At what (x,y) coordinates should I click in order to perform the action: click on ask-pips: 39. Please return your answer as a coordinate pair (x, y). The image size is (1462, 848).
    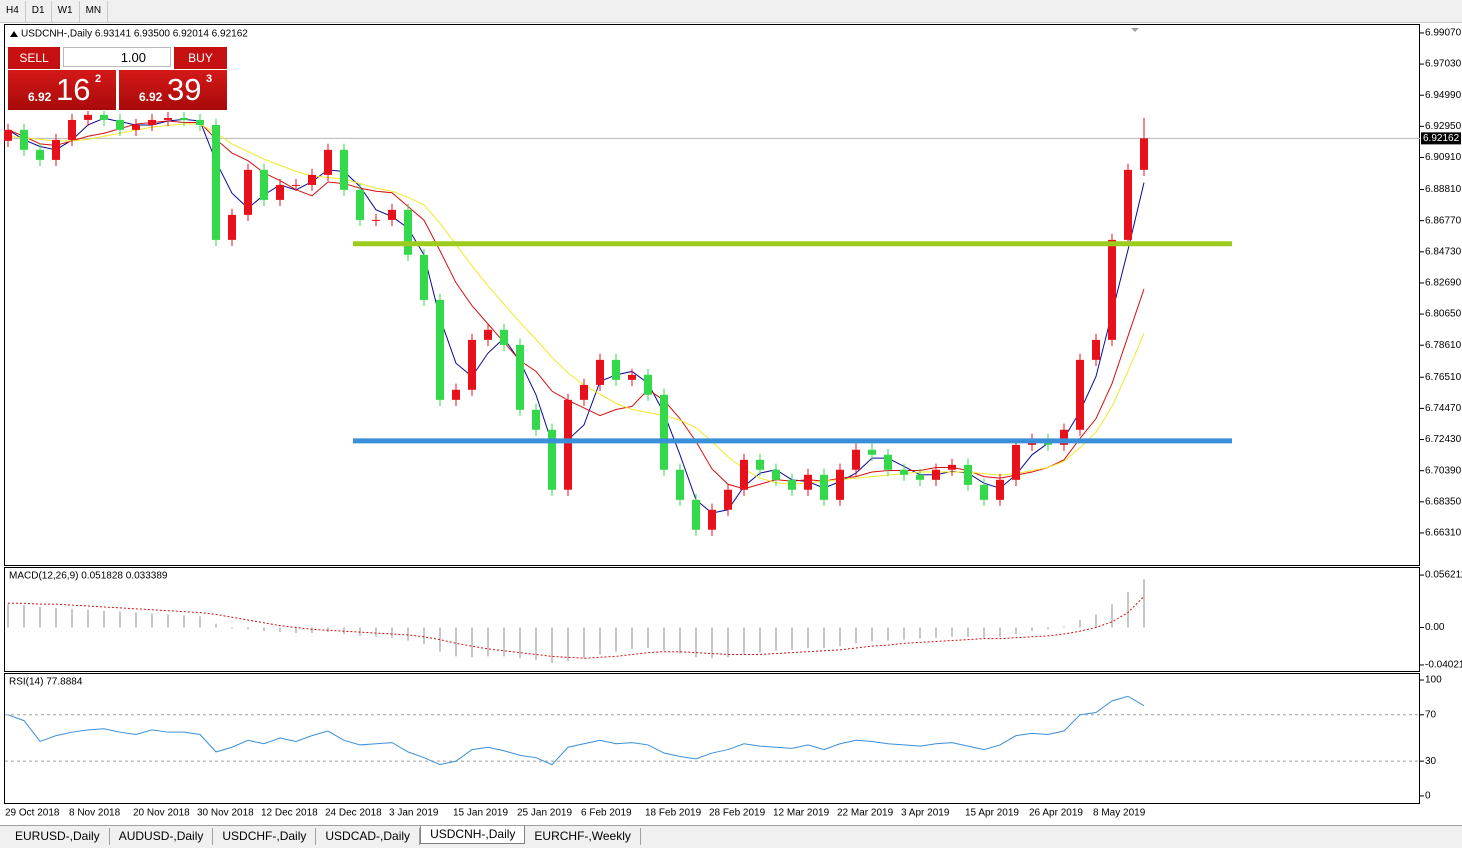
    Looking at the image, I should click on (184, 89).